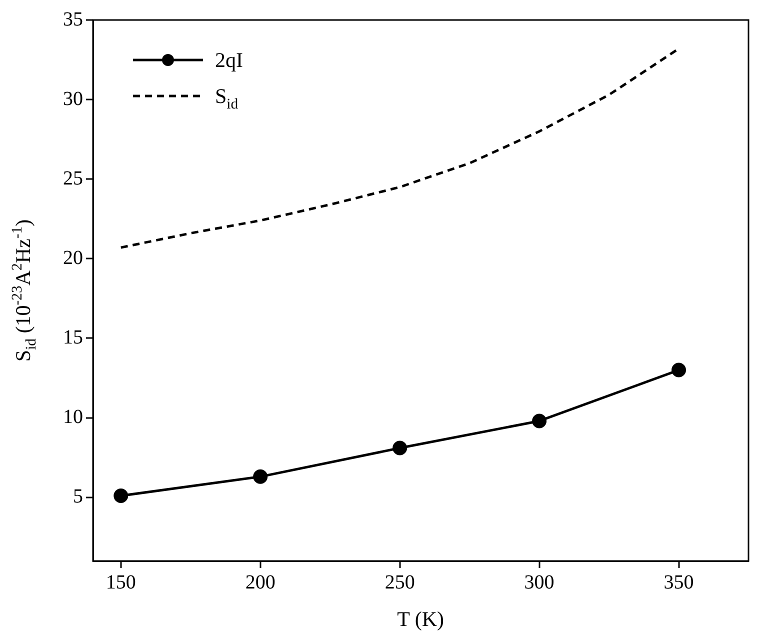 This screenshot has height=638, width=757. I want to click on text: Sid (10-23A2Hz-1), so click(25, 290).